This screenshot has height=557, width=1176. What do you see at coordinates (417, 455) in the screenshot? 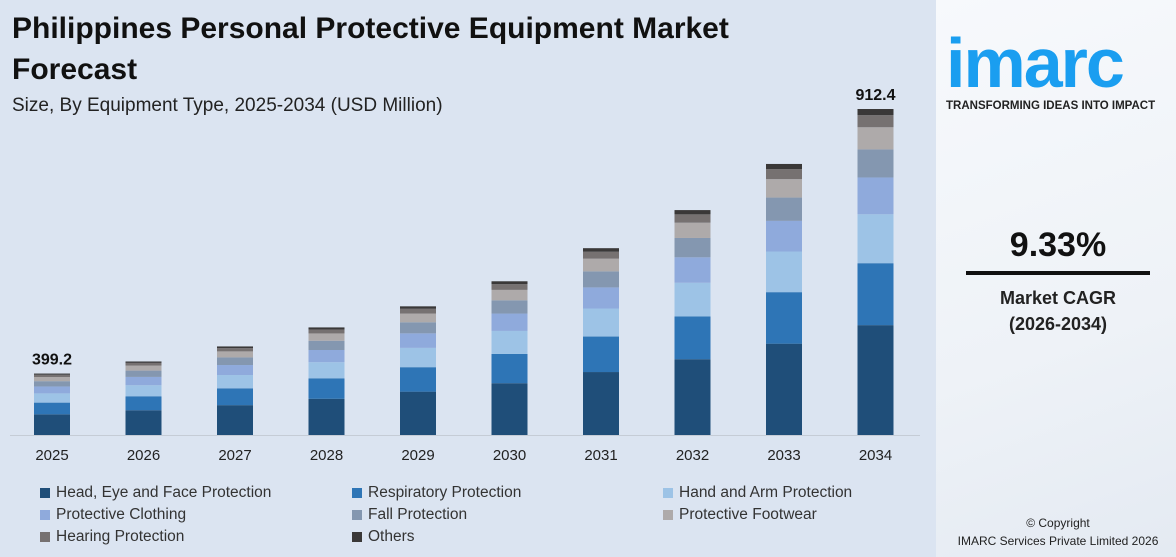
I see `x-tick-label: 2029` at bounding box center [417, 455].